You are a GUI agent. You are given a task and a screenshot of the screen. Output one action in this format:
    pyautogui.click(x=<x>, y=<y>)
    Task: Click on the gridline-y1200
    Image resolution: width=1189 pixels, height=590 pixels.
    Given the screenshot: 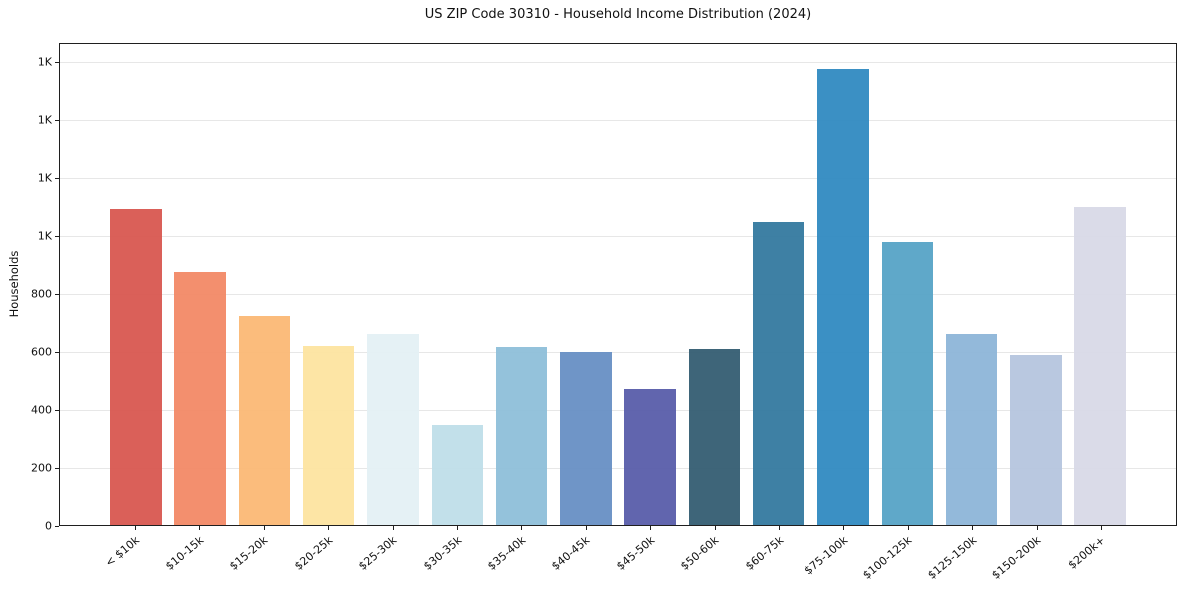 What is the action you would take?
    pyautogui.click(x=618, y=179)
    